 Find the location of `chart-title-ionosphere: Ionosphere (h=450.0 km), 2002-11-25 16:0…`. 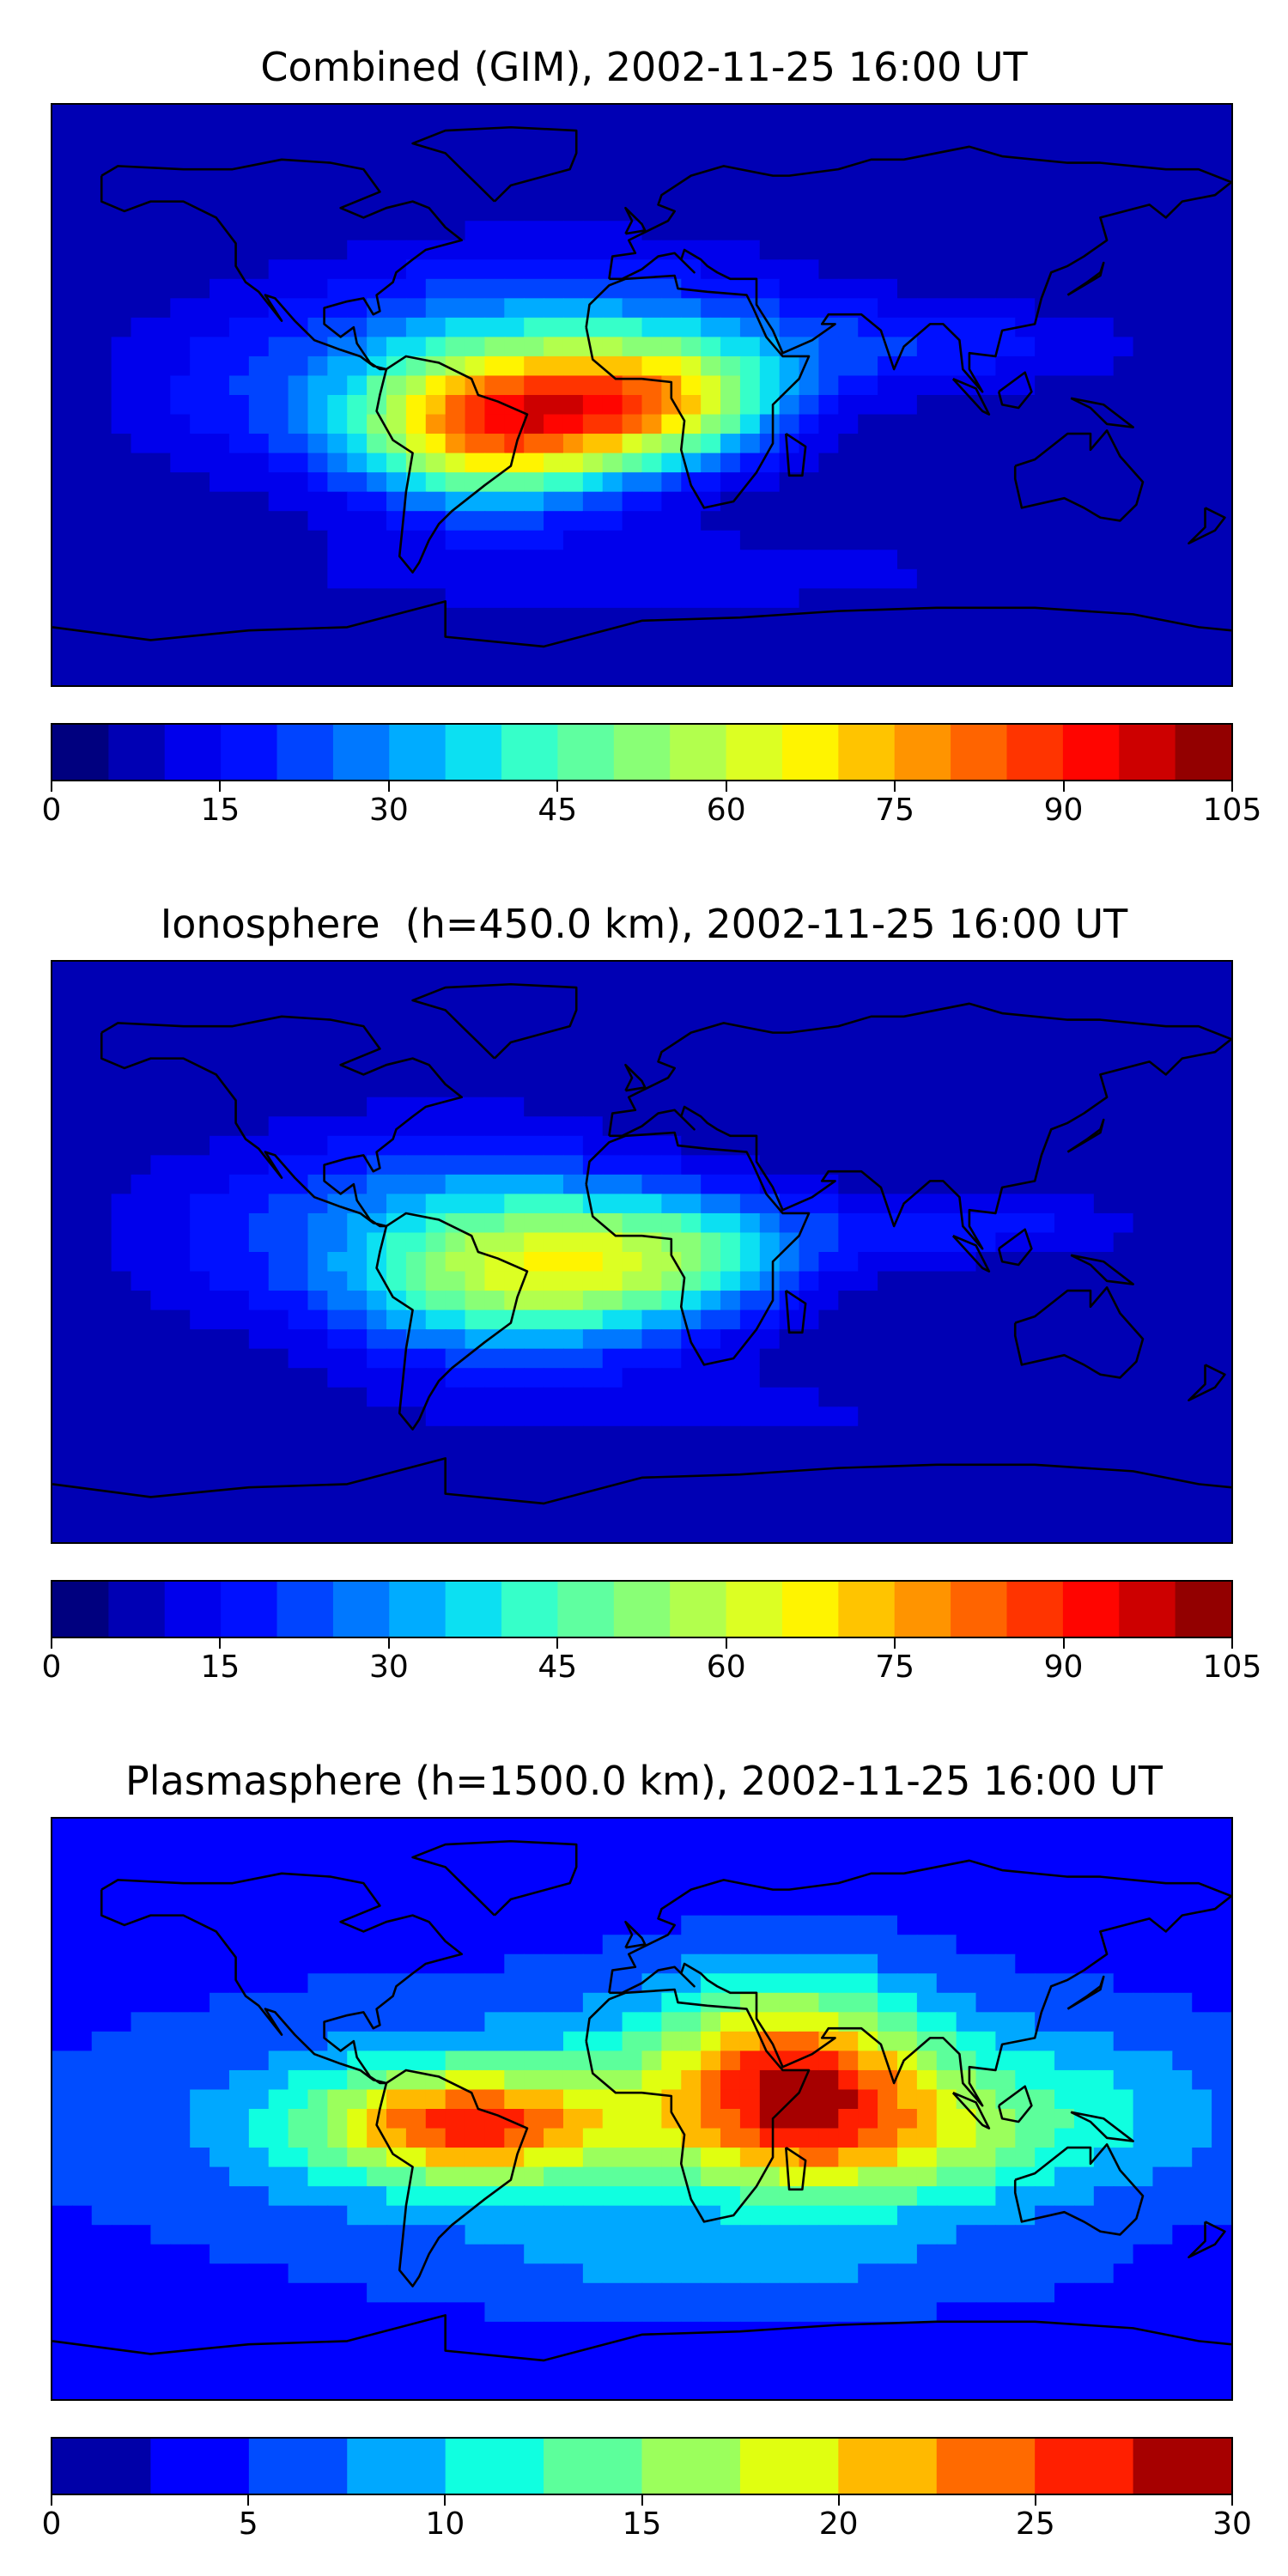

chart-title-ionosphere: Ionosphere (h=450.0 km), 2002-11-25 16:0… is located at coordinates (644, 924).